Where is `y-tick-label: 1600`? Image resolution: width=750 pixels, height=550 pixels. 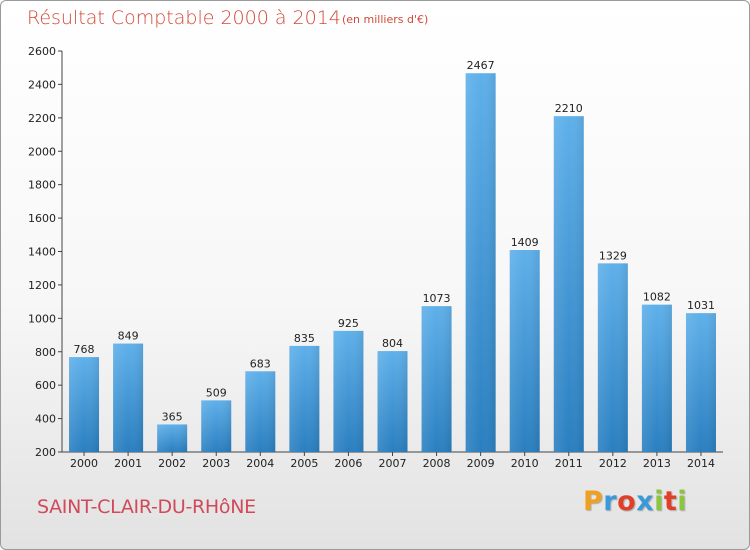
y-tick-label: 1600 is located at coordinates (42, 218).